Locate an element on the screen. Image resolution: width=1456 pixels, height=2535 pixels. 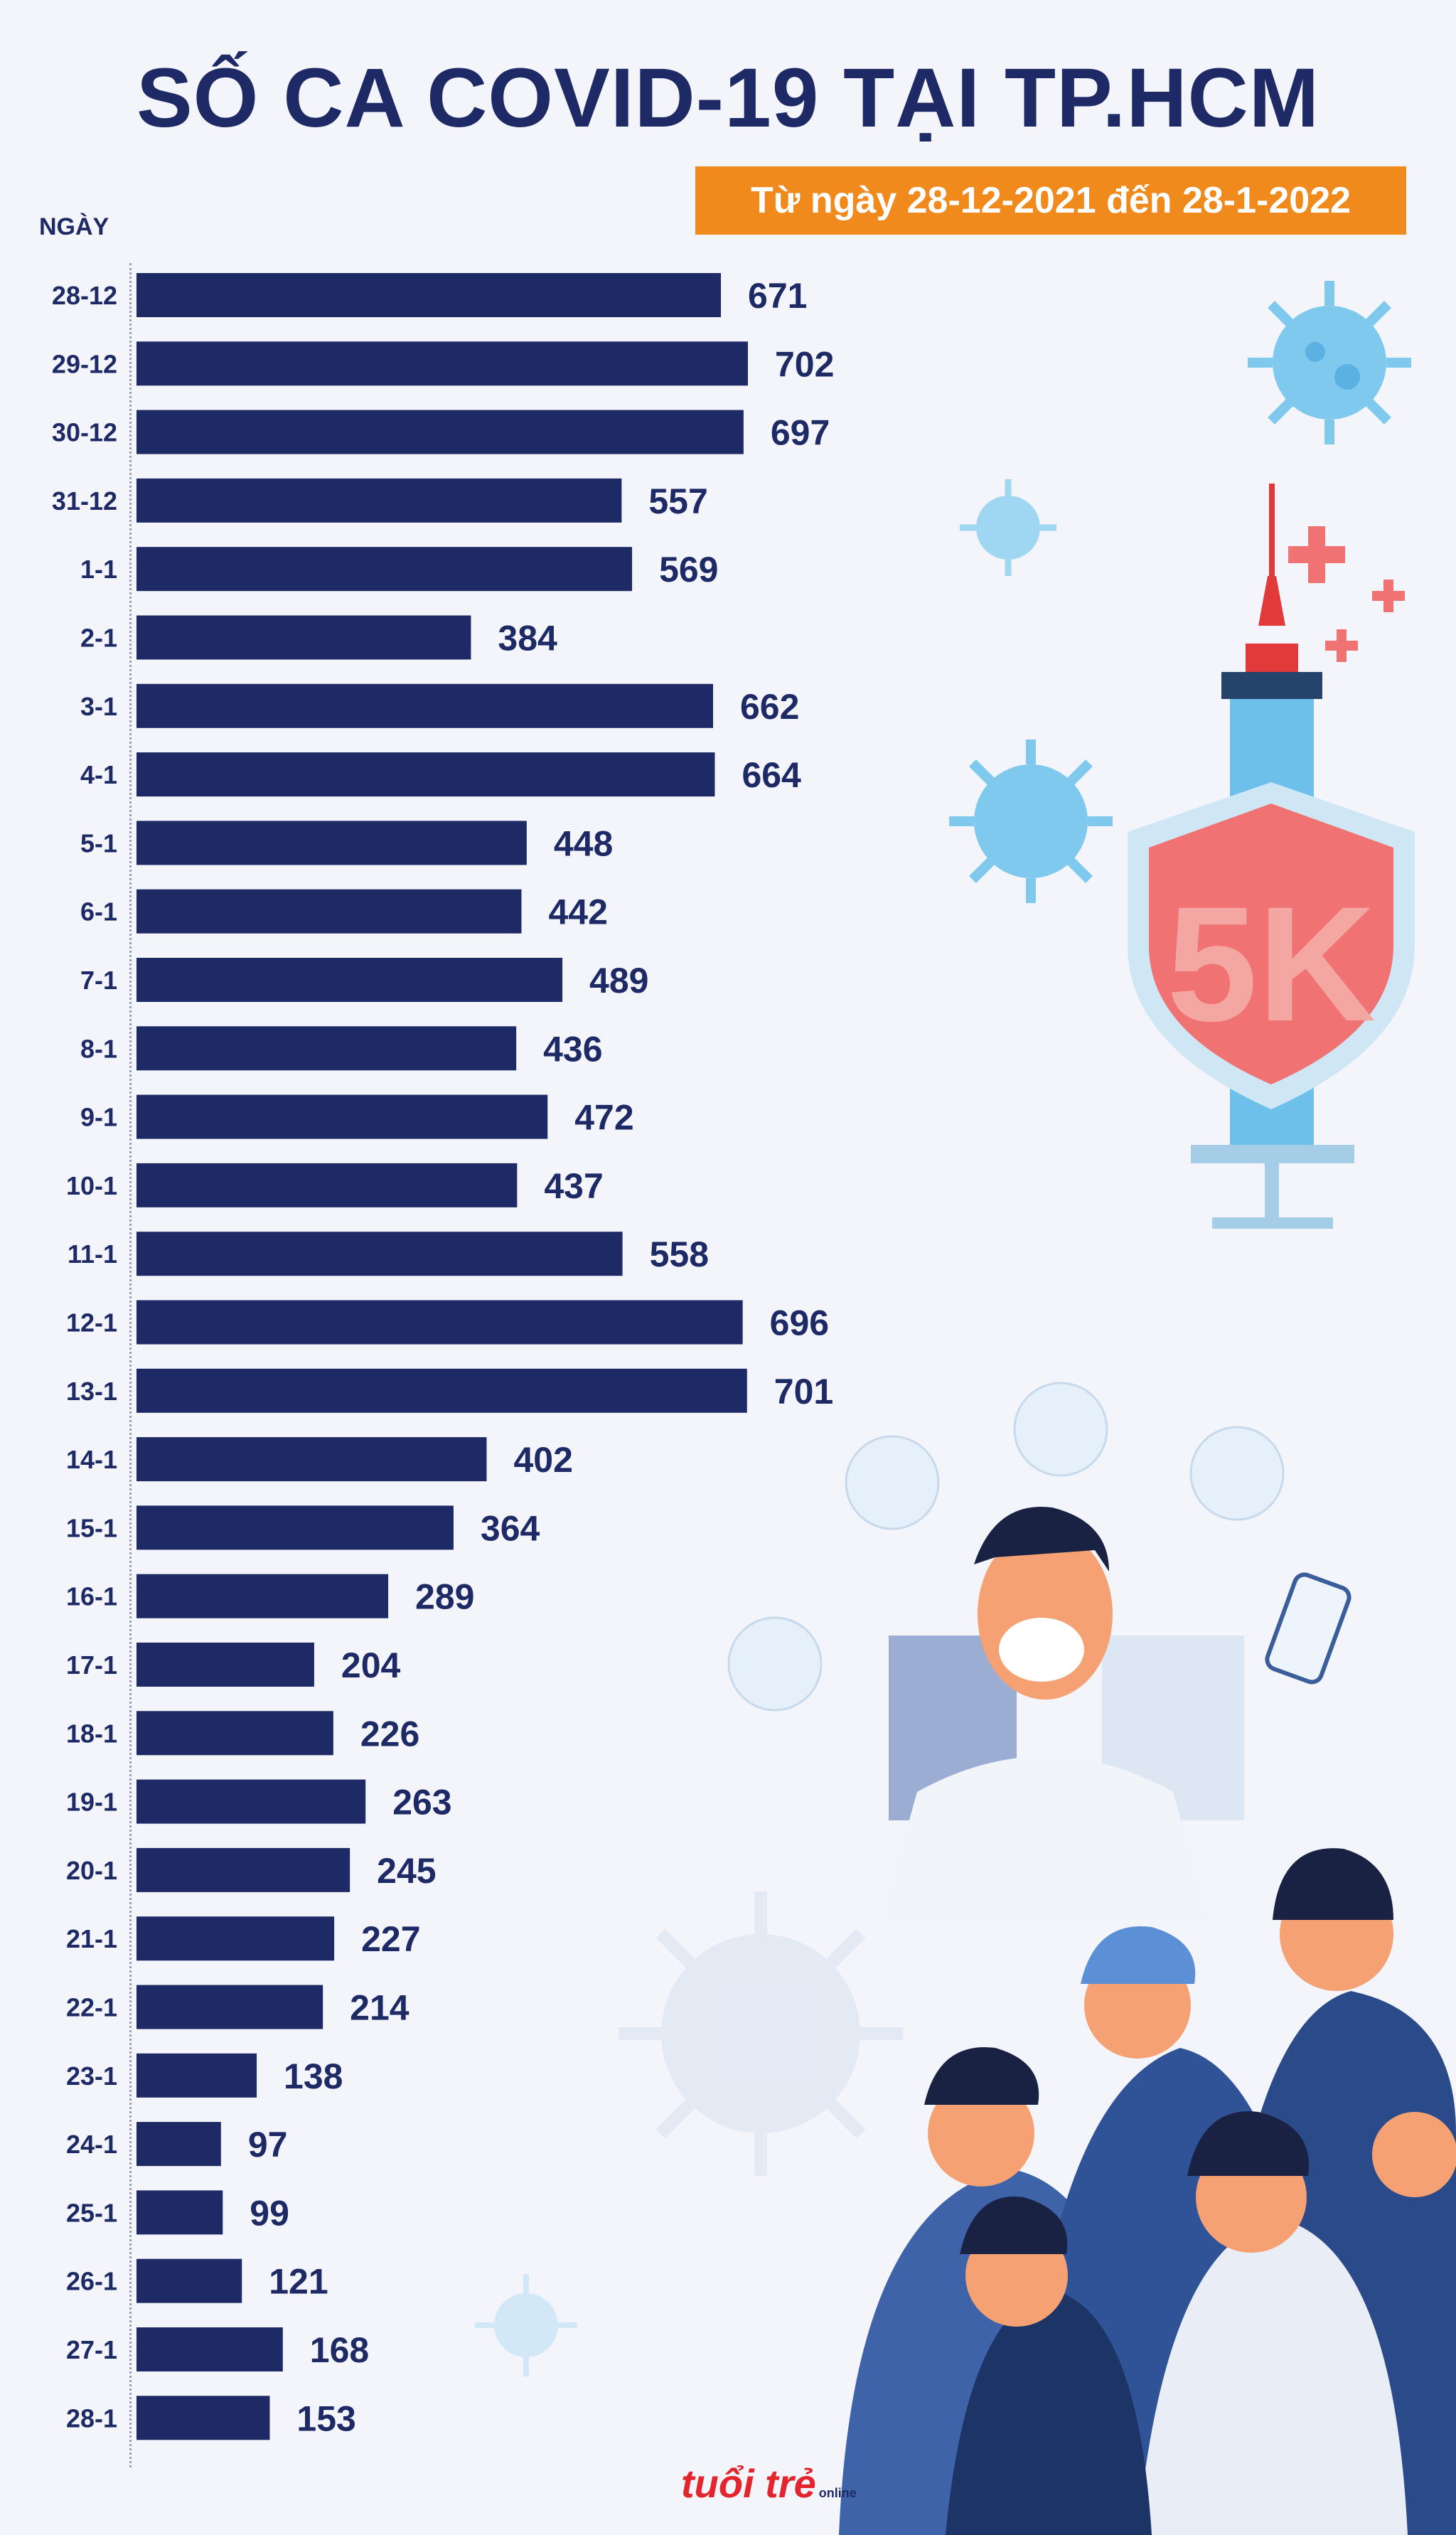
category-tick-label: 28-12 is located at coordinates (84, 295).